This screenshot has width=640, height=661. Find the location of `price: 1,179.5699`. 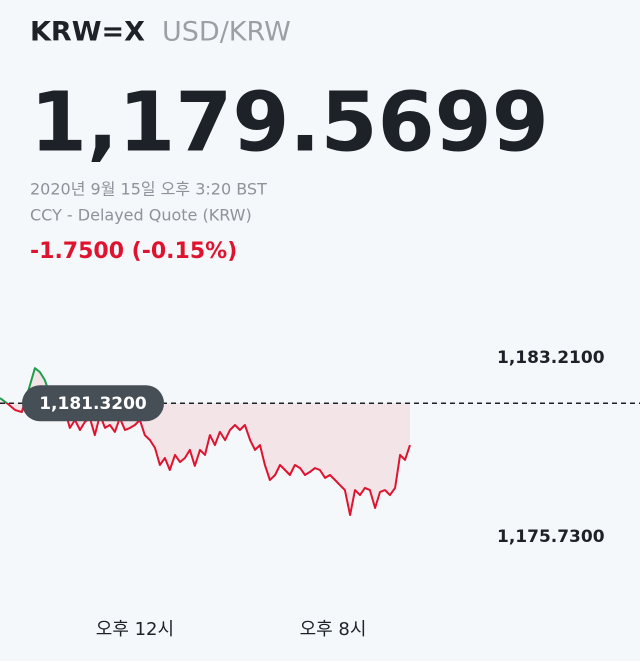

price: 1,179.5699 is located at coordinates (289, 122).